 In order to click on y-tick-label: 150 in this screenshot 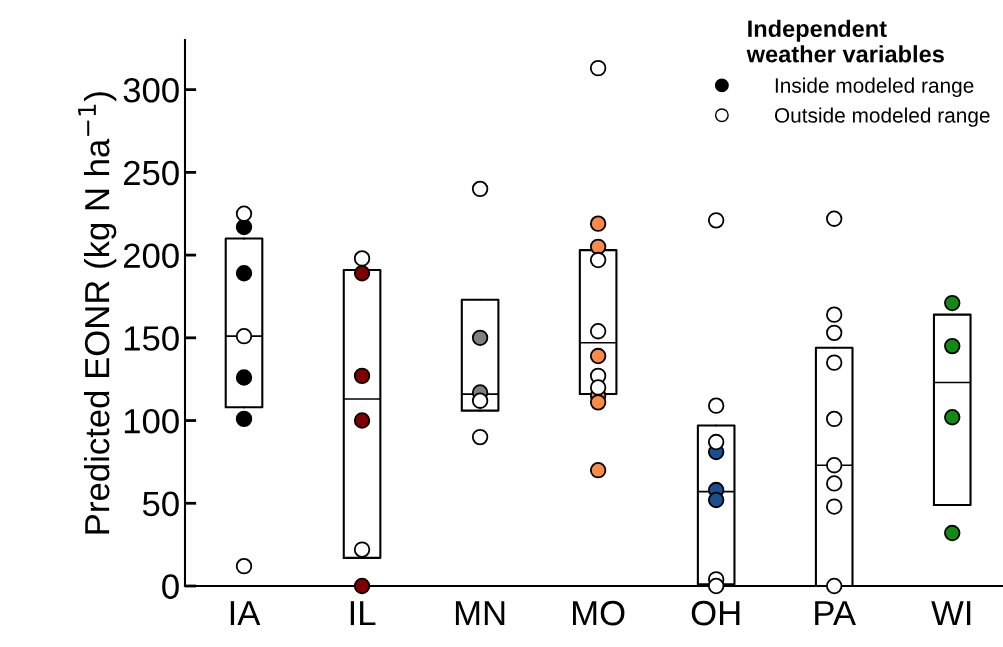, I will do `click(151, 338)`.